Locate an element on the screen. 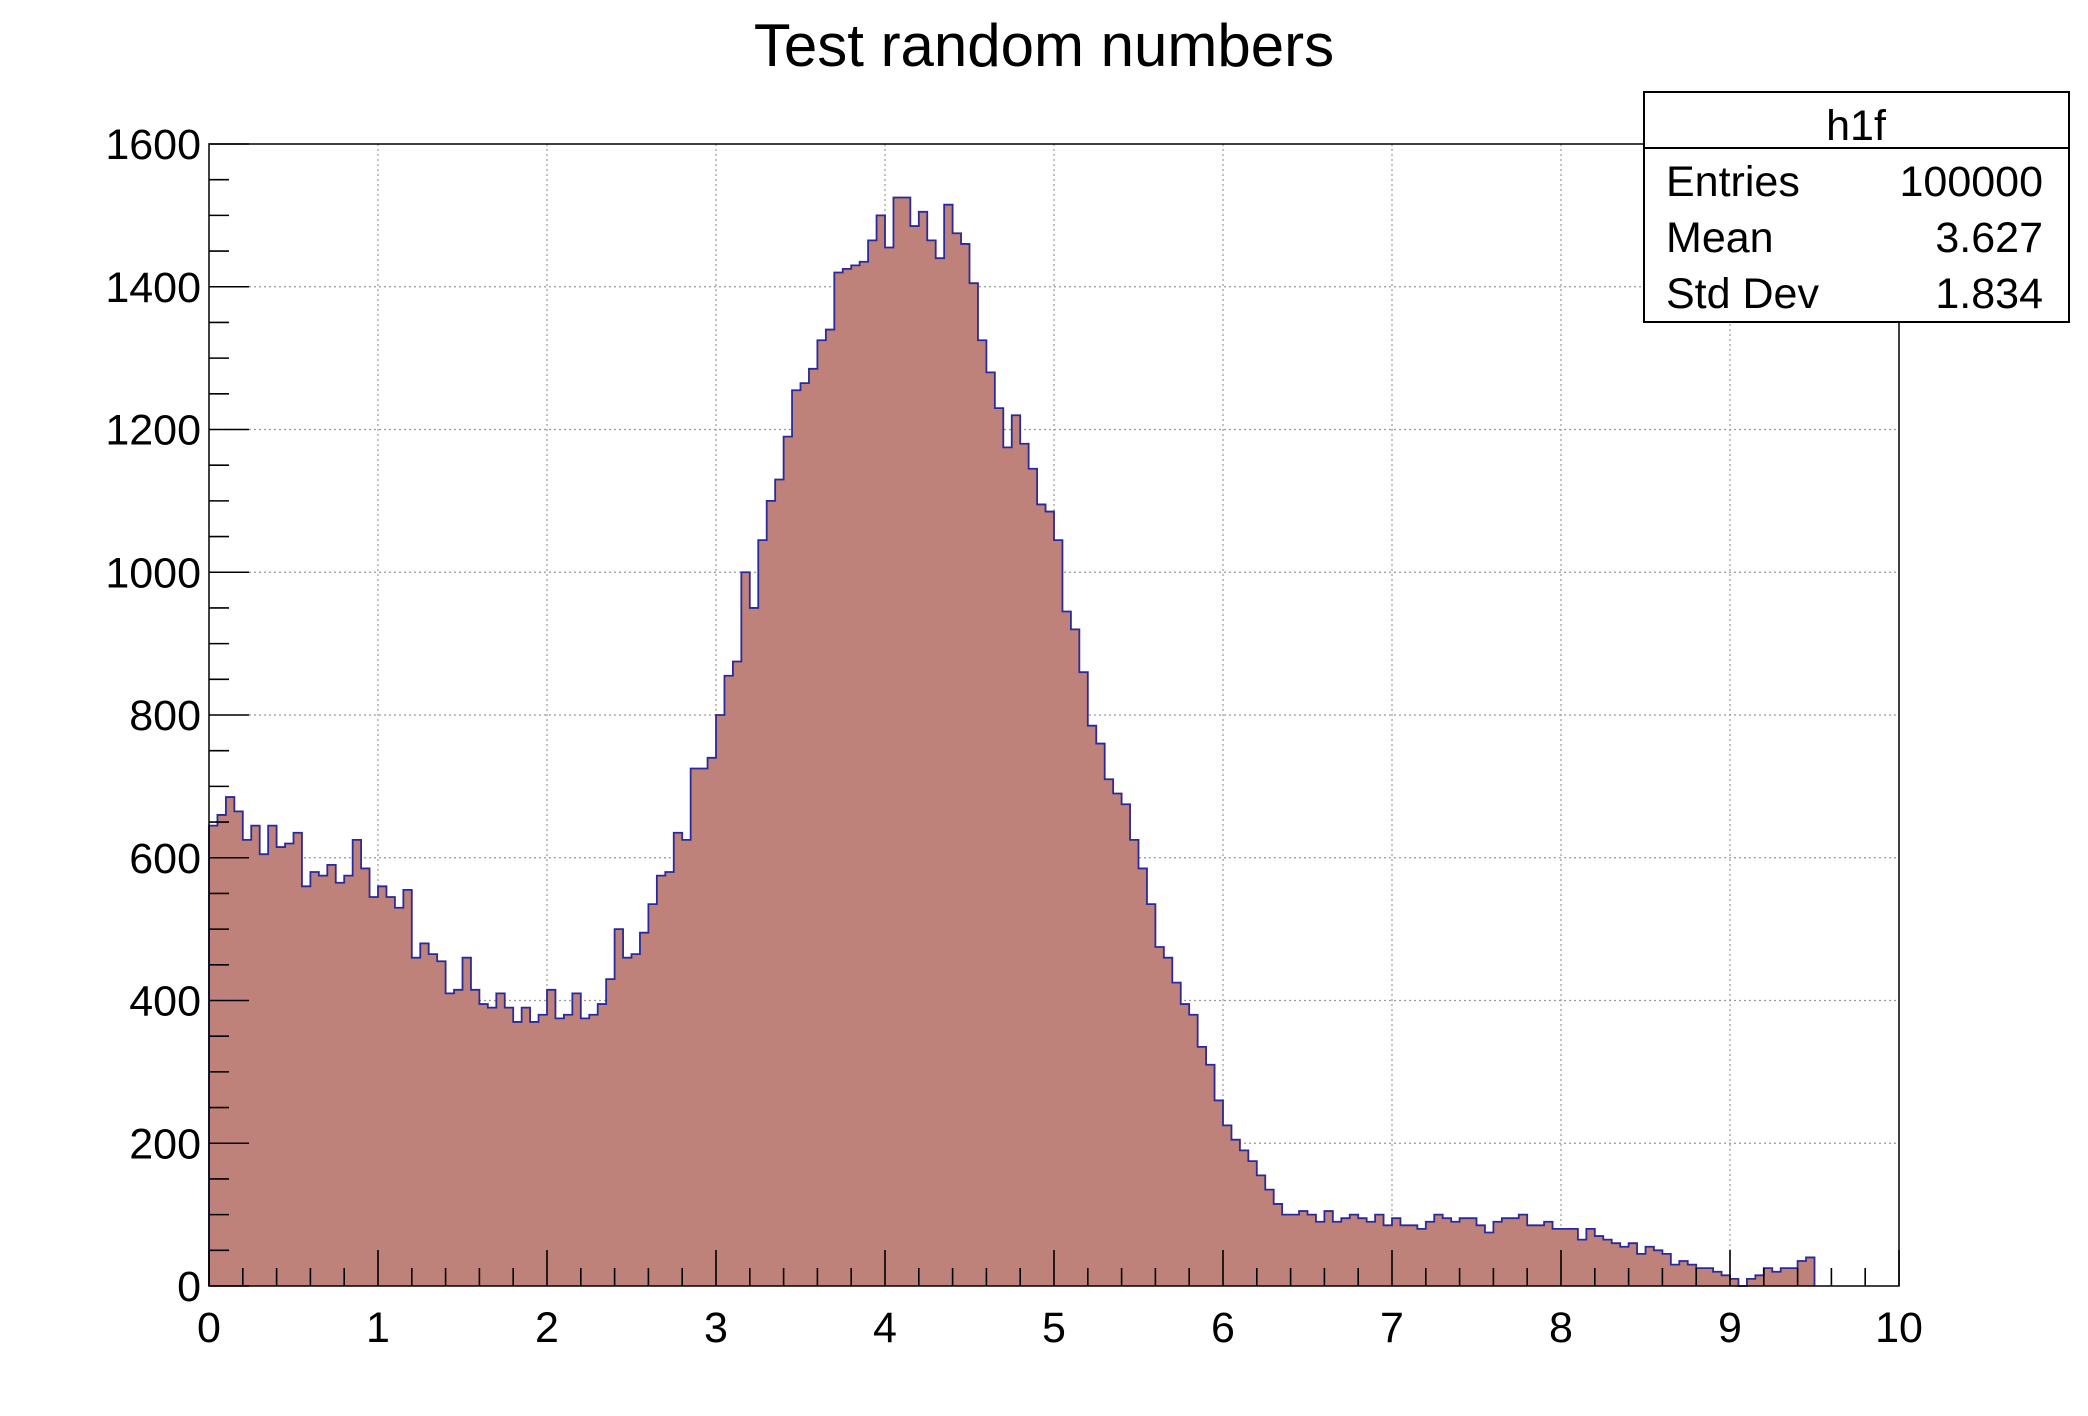 The image size is (2088, 1416). y-tick-label: 1400 is located at coordinates (153, 288).